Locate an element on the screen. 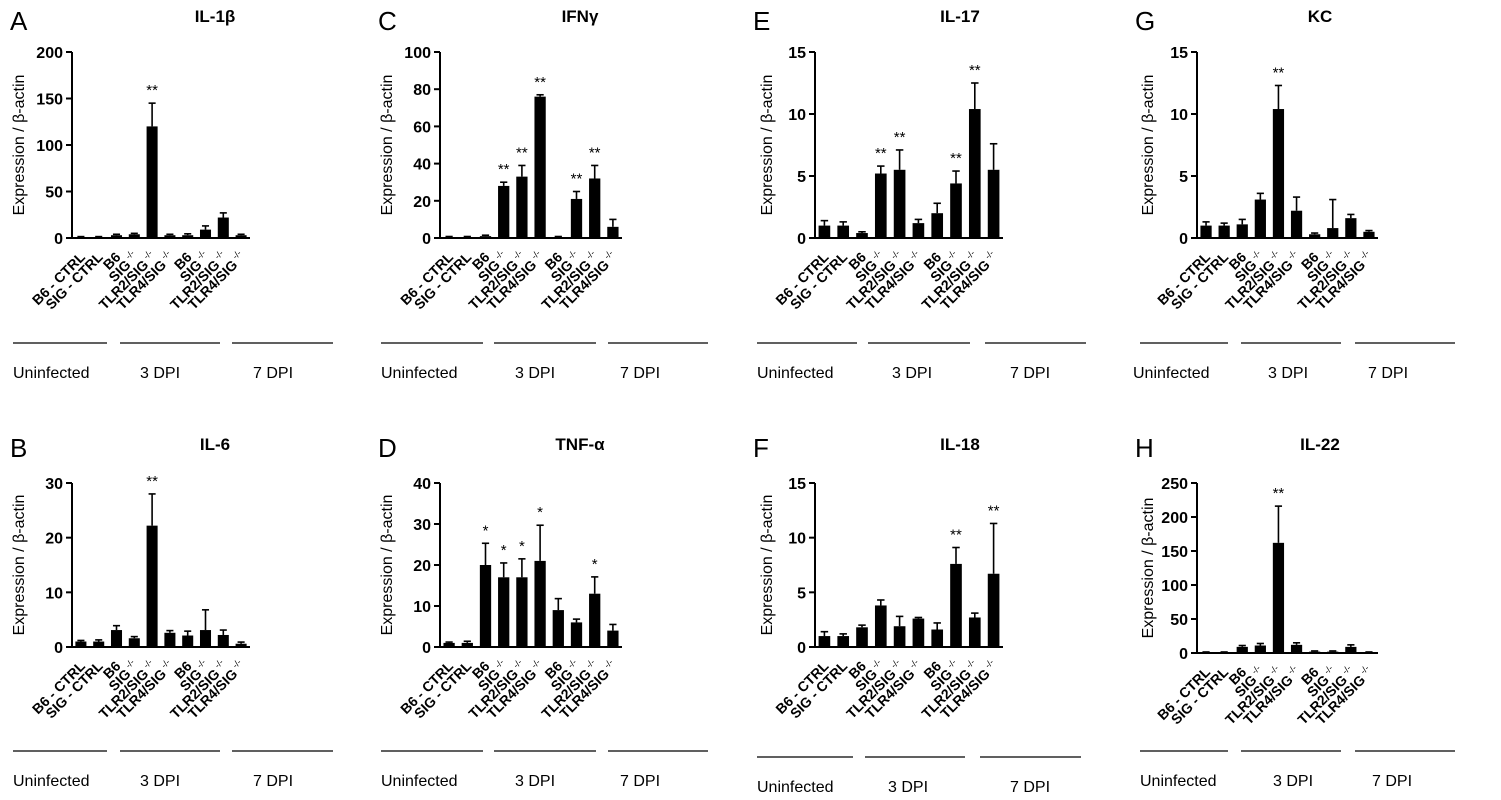 The height and width of the screenshot is (800, 1501). panel-letter: E is located at coordinates (761, 21).